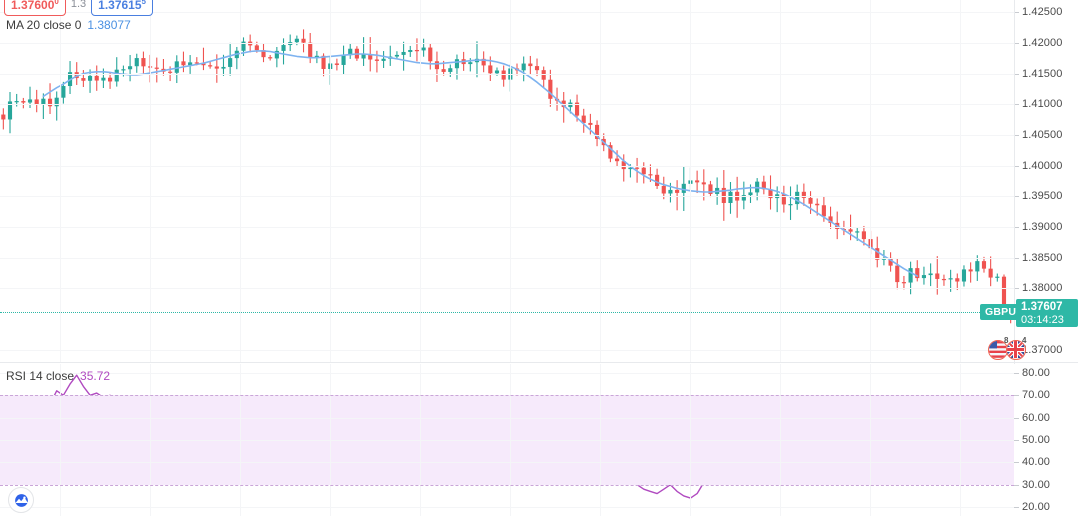 The image size is (1078, 516). I want to click on current-price-line, so click(507, 312).